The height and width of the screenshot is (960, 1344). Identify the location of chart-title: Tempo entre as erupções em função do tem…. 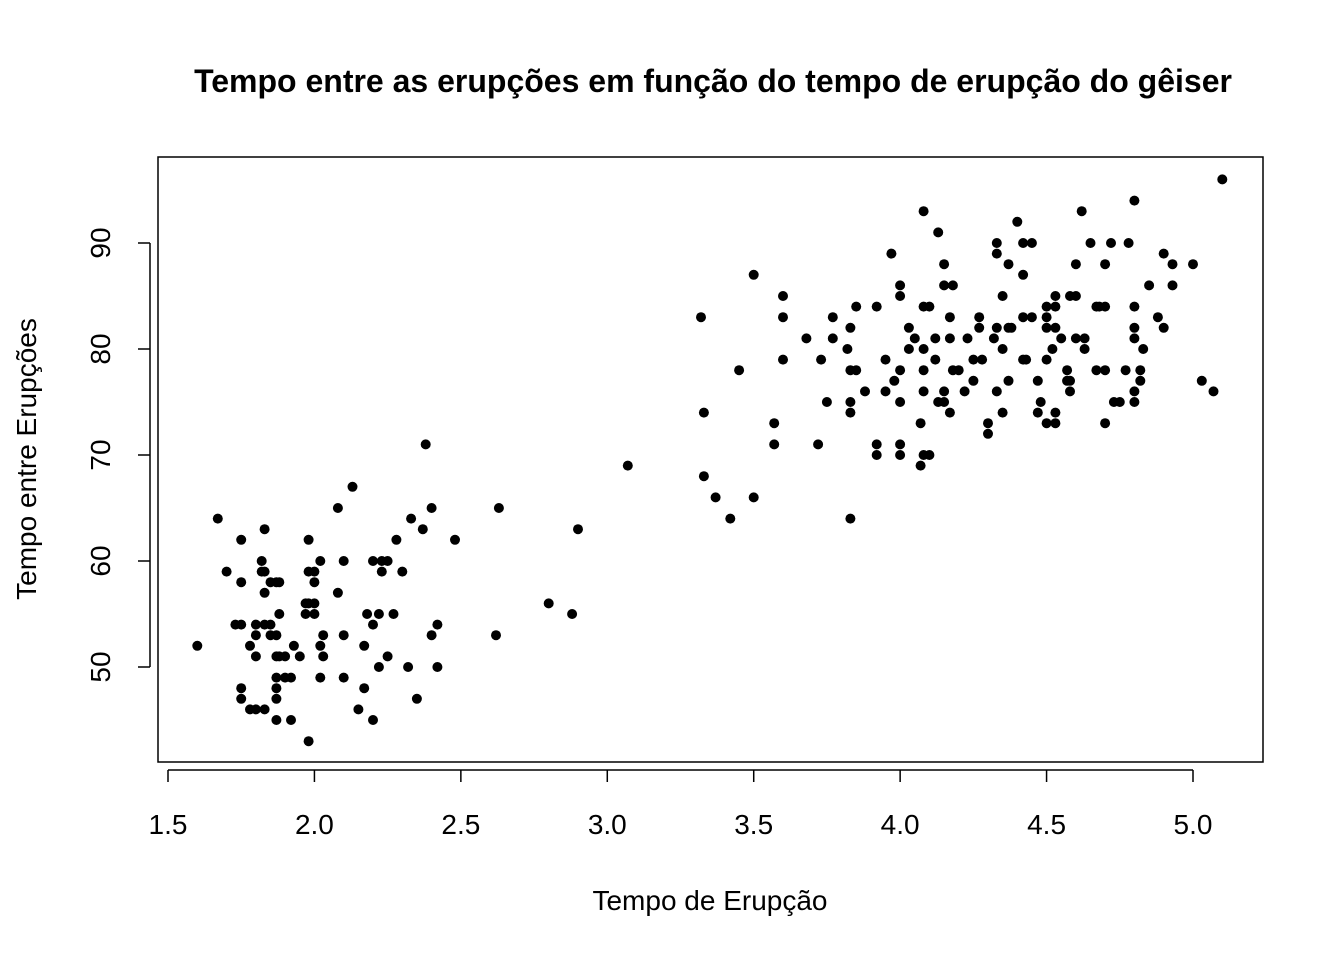
(713, 81).